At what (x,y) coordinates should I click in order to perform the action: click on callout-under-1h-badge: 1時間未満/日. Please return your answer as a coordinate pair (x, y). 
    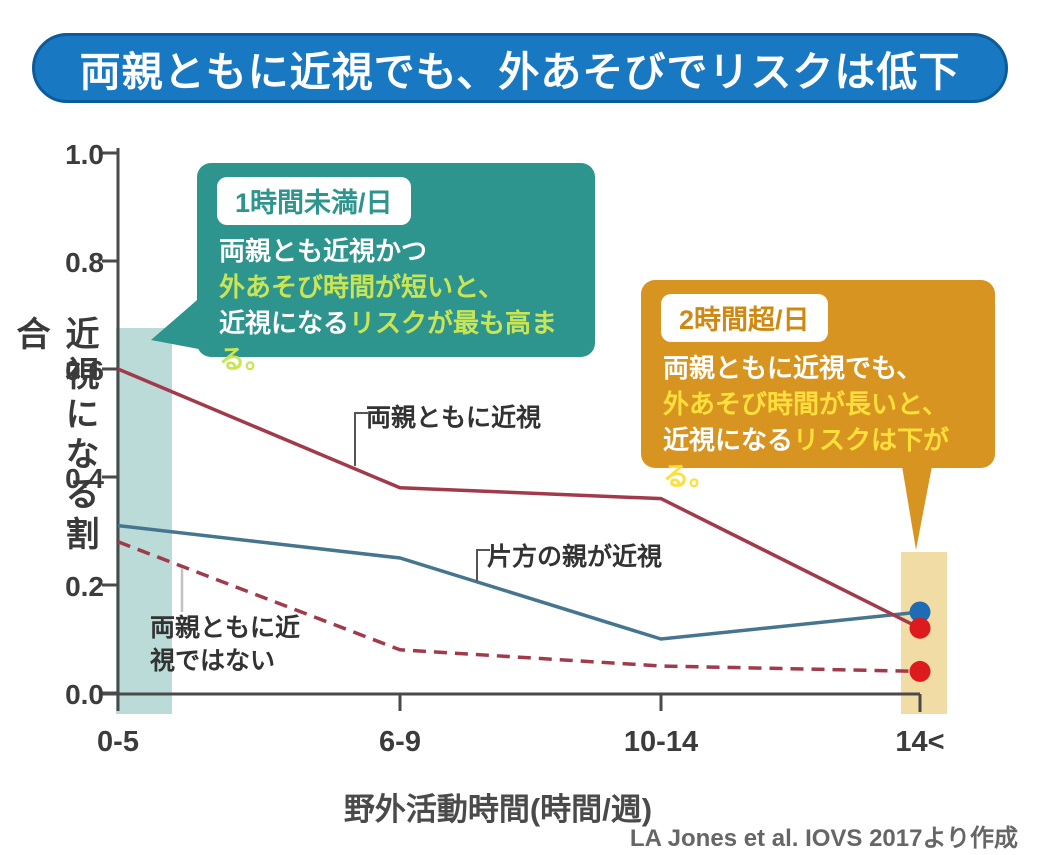
    Looking at the image, I should click on (314, 201).